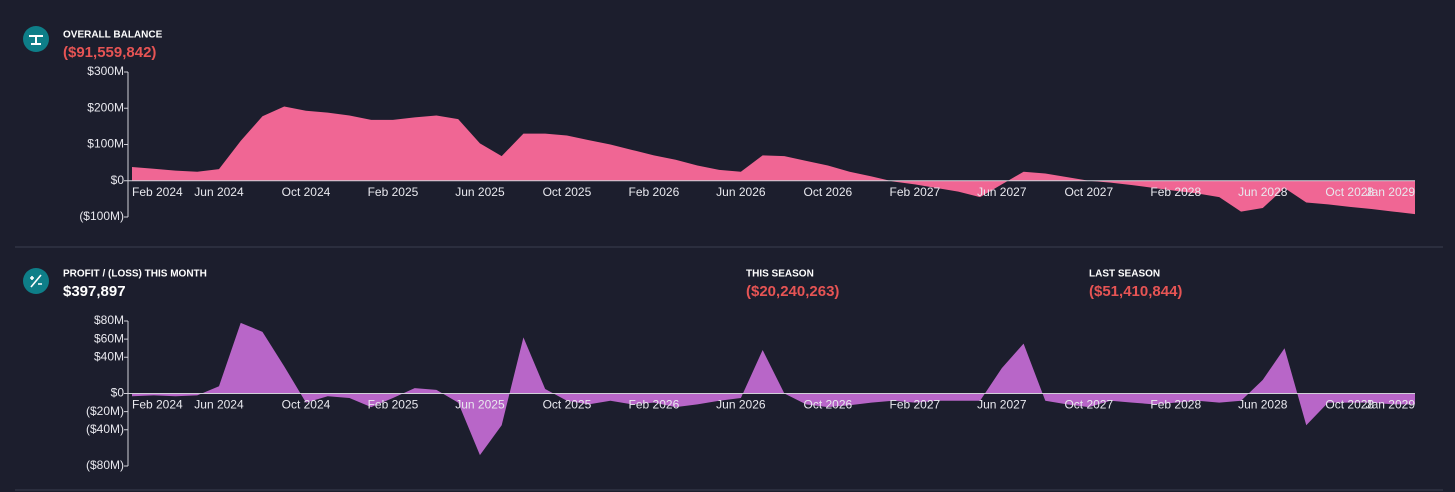  Describe the element at coordinates (109, 320) in the screenshot. I see `y-tick-label: $80M` at that location.